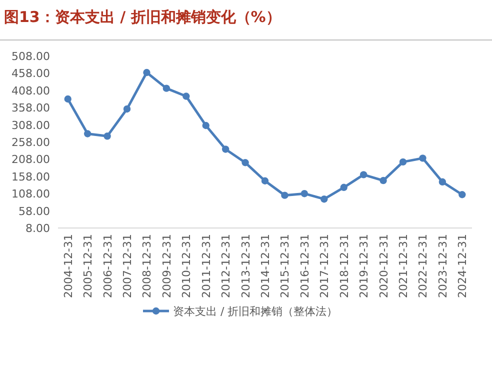 This screenshot has height=369, width=492. I want to click on x-tick-label: 2023-12-31, so click(443, 266).